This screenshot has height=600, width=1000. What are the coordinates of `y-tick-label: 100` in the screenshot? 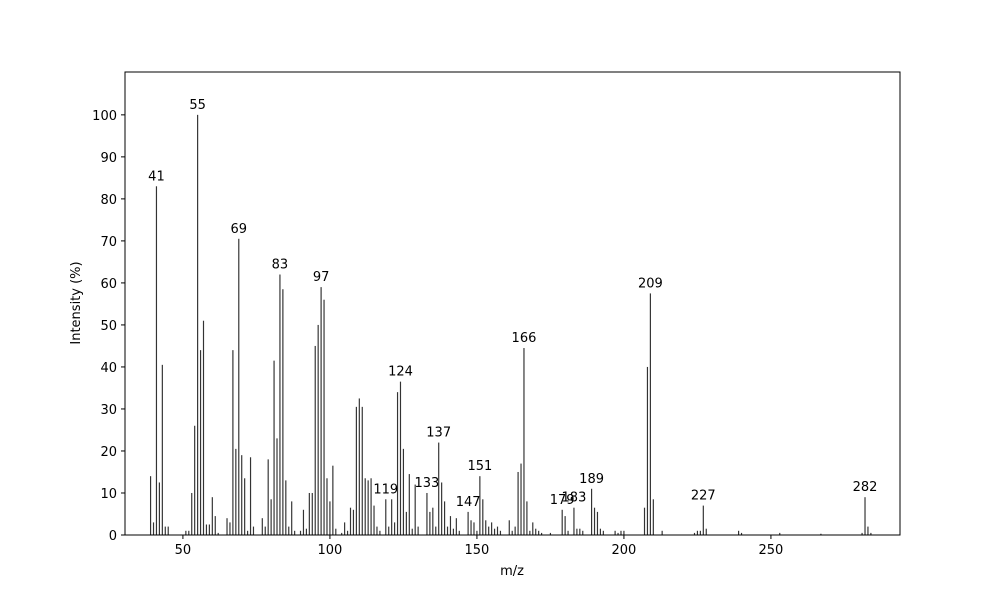 It's located at (104, 116).